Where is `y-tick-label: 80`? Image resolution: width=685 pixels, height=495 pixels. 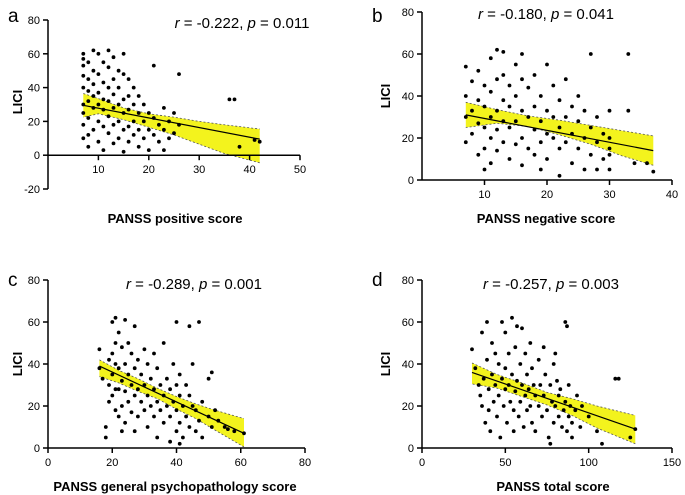 y-tick-label: 80 is located at coordinates (408, 281).